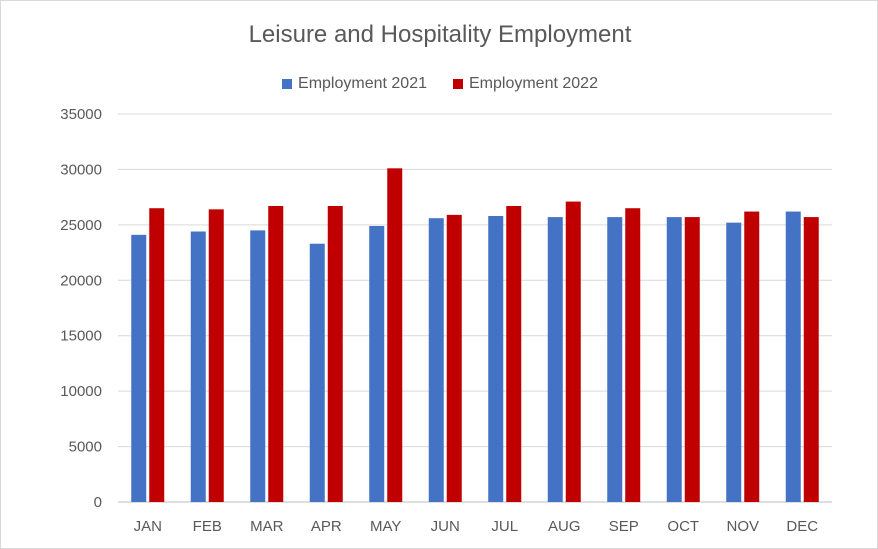  I want to click on y-tick-label: 35000, so click(81, 114).